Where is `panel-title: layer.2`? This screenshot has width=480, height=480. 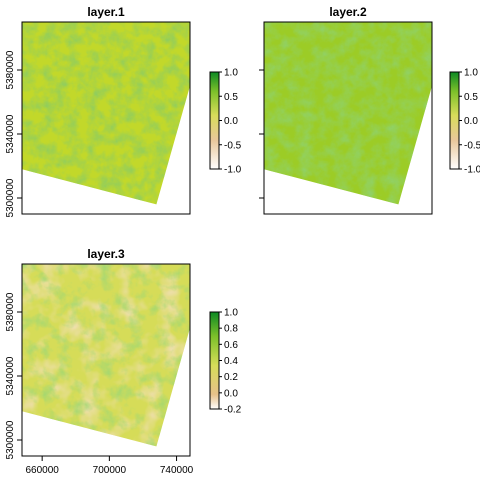 panel-title: layer.2 is located at coordinates (348, 12).